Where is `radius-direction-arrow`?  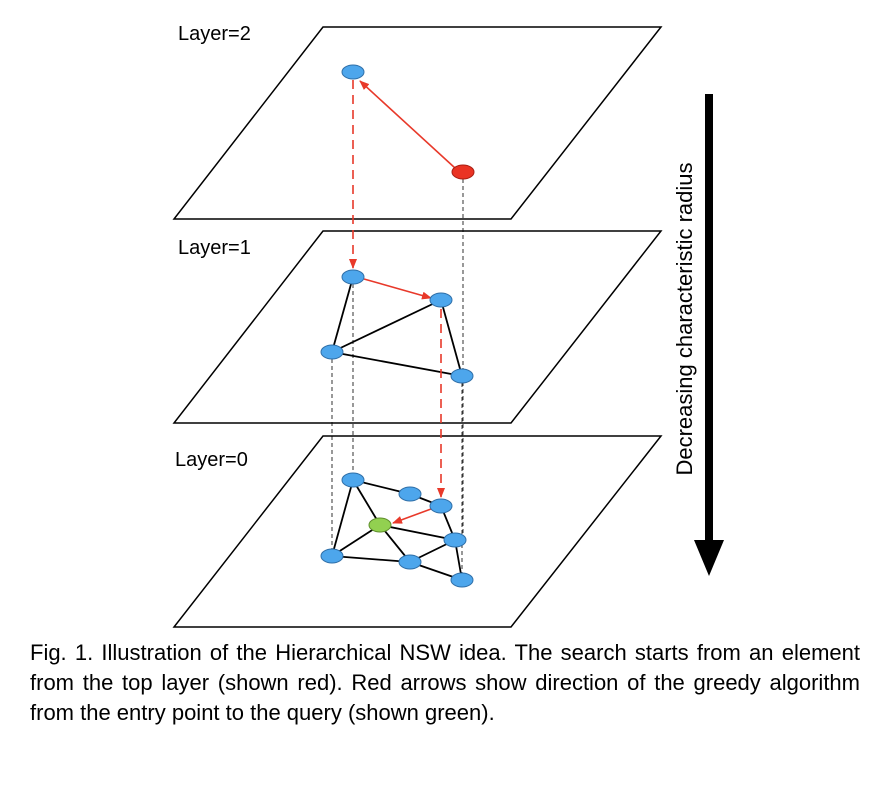
radius-direction-arrow is located at coordinates (709, 335).